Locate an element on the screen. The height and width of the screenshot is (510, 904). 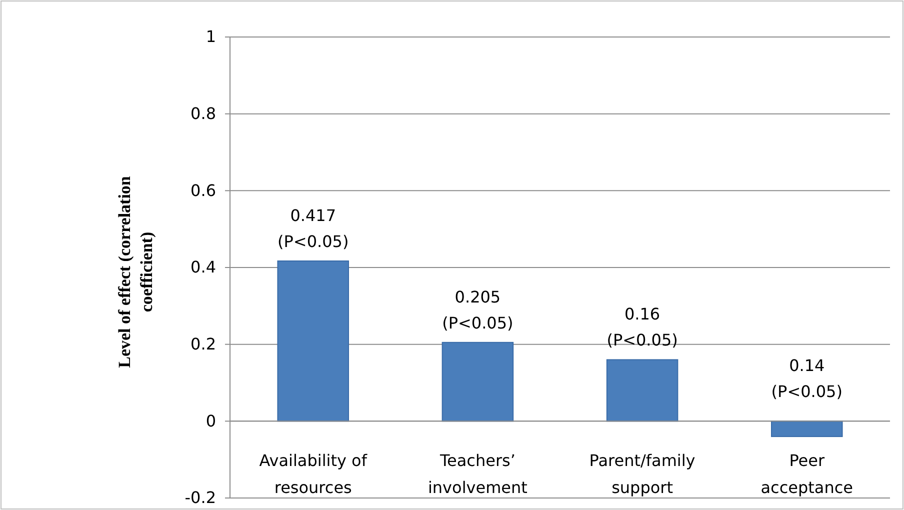
y-tick-label: 0.6 is located at coordinates (203, 190).